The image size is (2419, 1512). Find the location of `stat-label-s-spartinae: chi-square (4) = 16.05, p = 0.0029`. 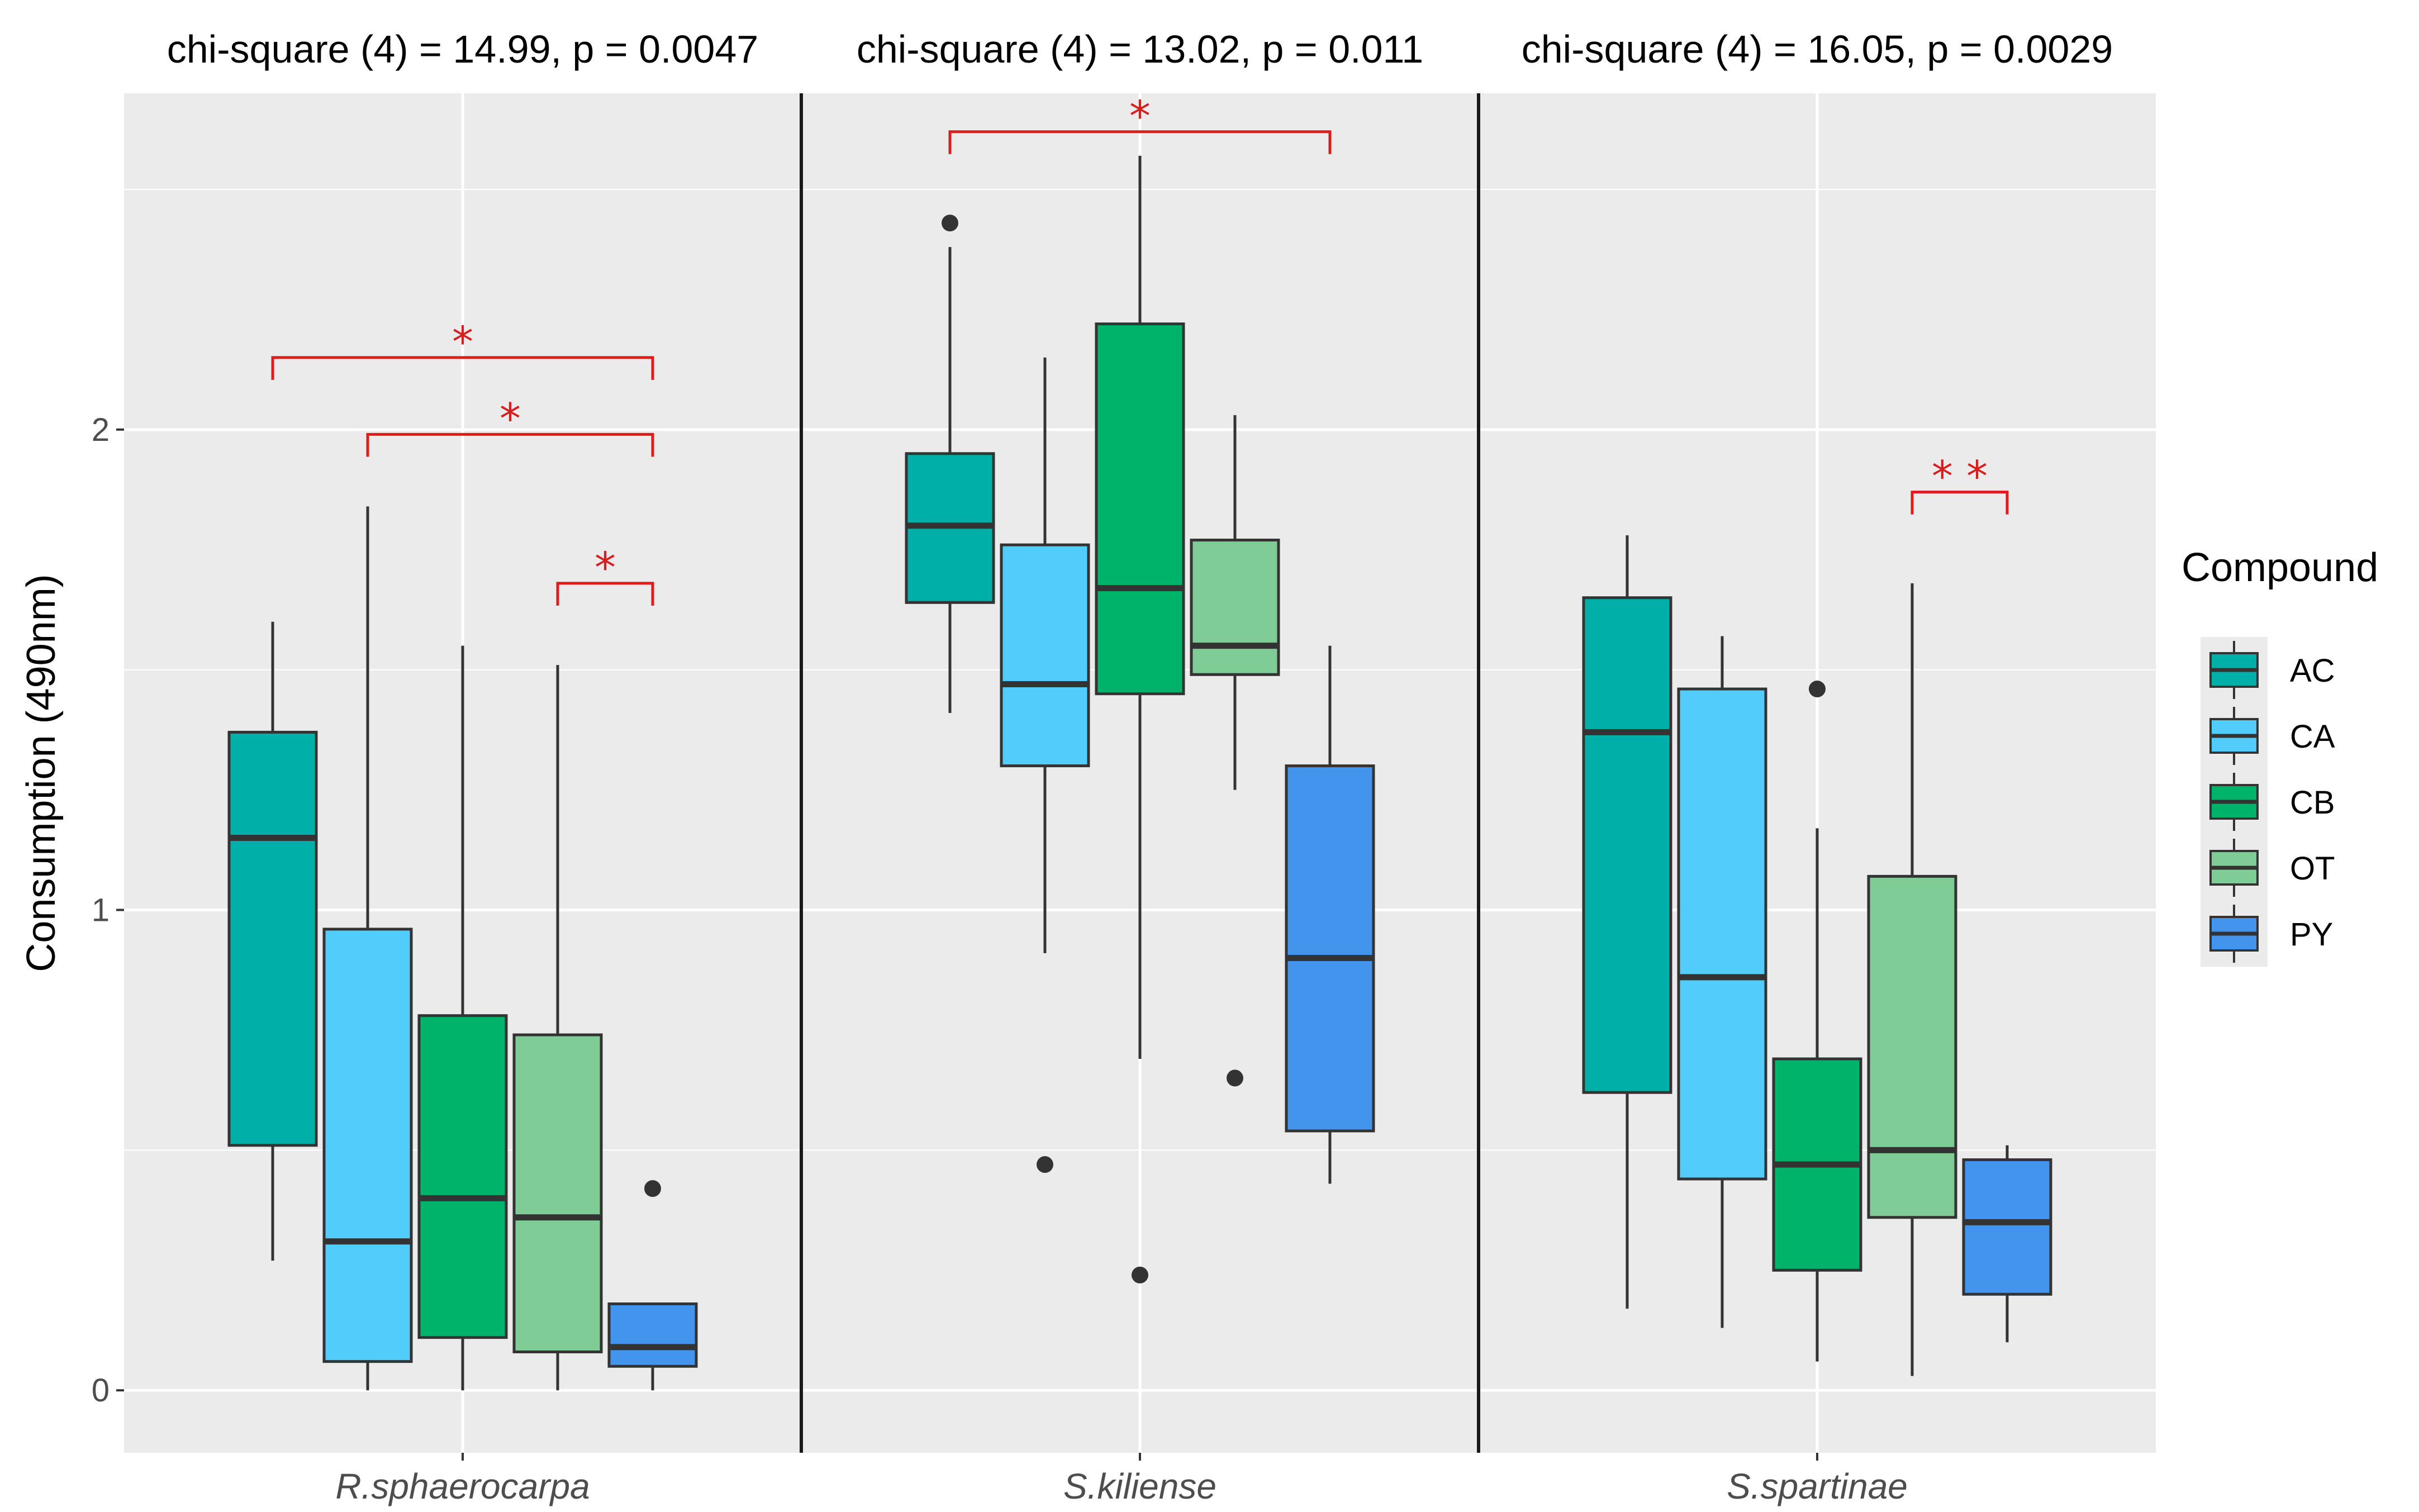

stat-label-s-spartinae: chi-square (4) = 16.05, p = 0.0029 is located at coordinates (1818, 49).